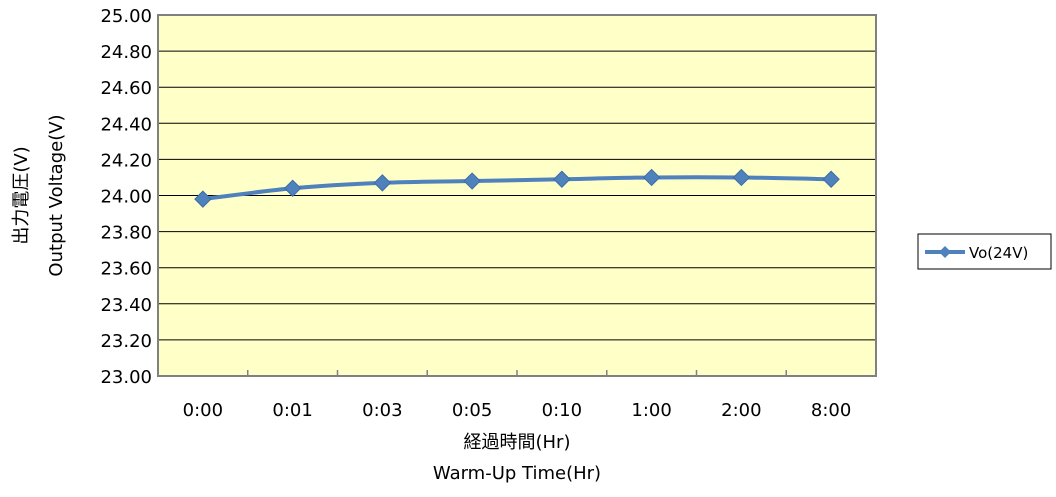 The image size is (1056, 497). I want to click on y-tick-label: 24.20, so click(126, 160).